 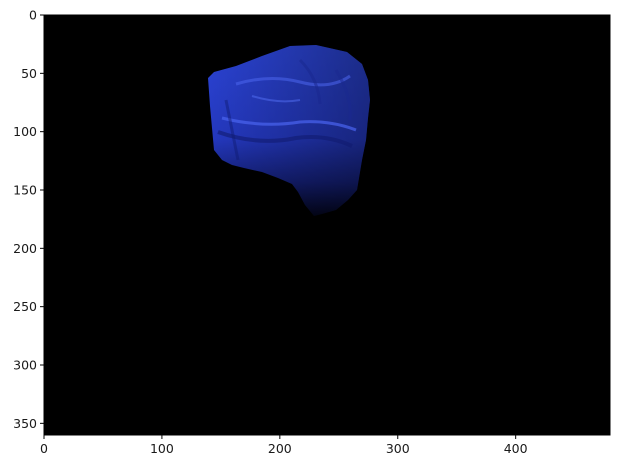 I want to click on x-tick-label: 400, so click(x=516, y=448).